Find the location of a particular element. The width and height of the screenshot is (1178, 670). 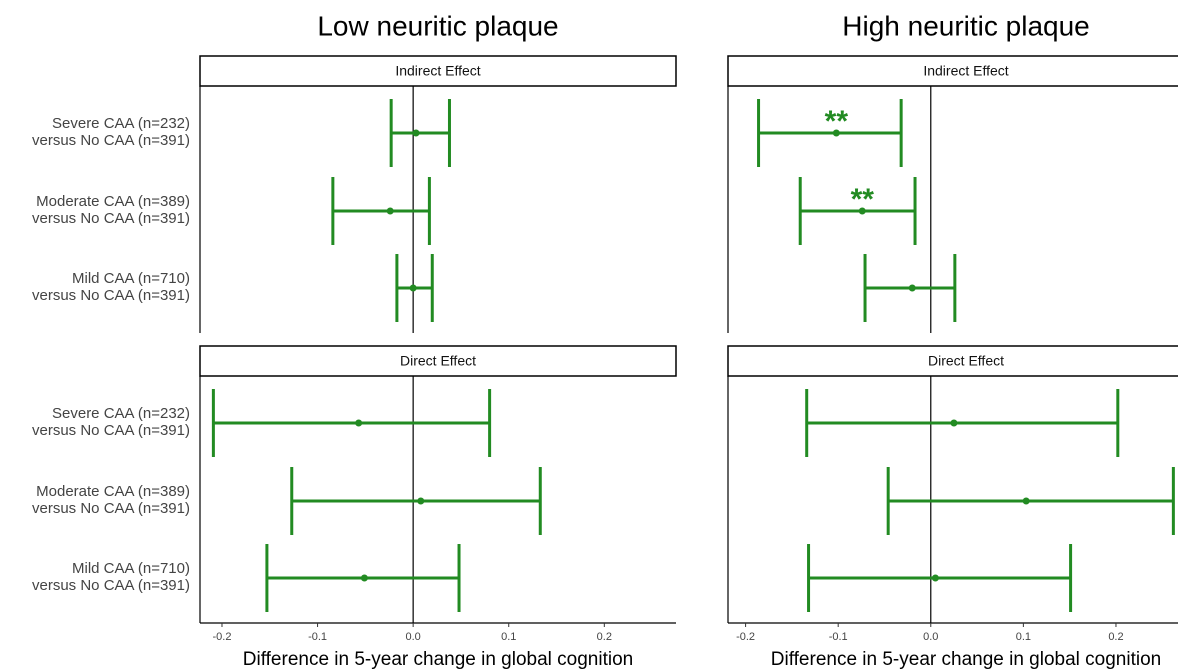

column-title: Low neuritic plaque is located at coordinates (437, 25).